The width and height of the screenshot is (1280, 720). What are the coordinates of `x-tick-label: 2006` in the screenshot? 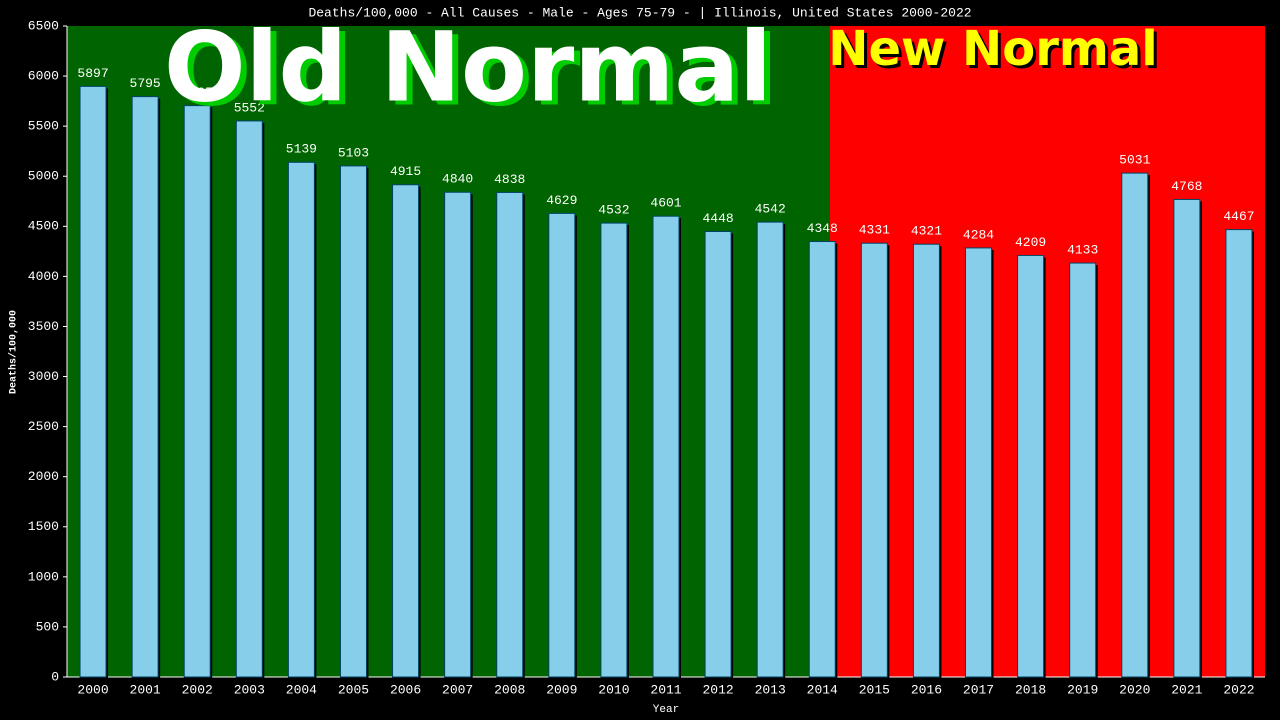 It's located at (405, 689).